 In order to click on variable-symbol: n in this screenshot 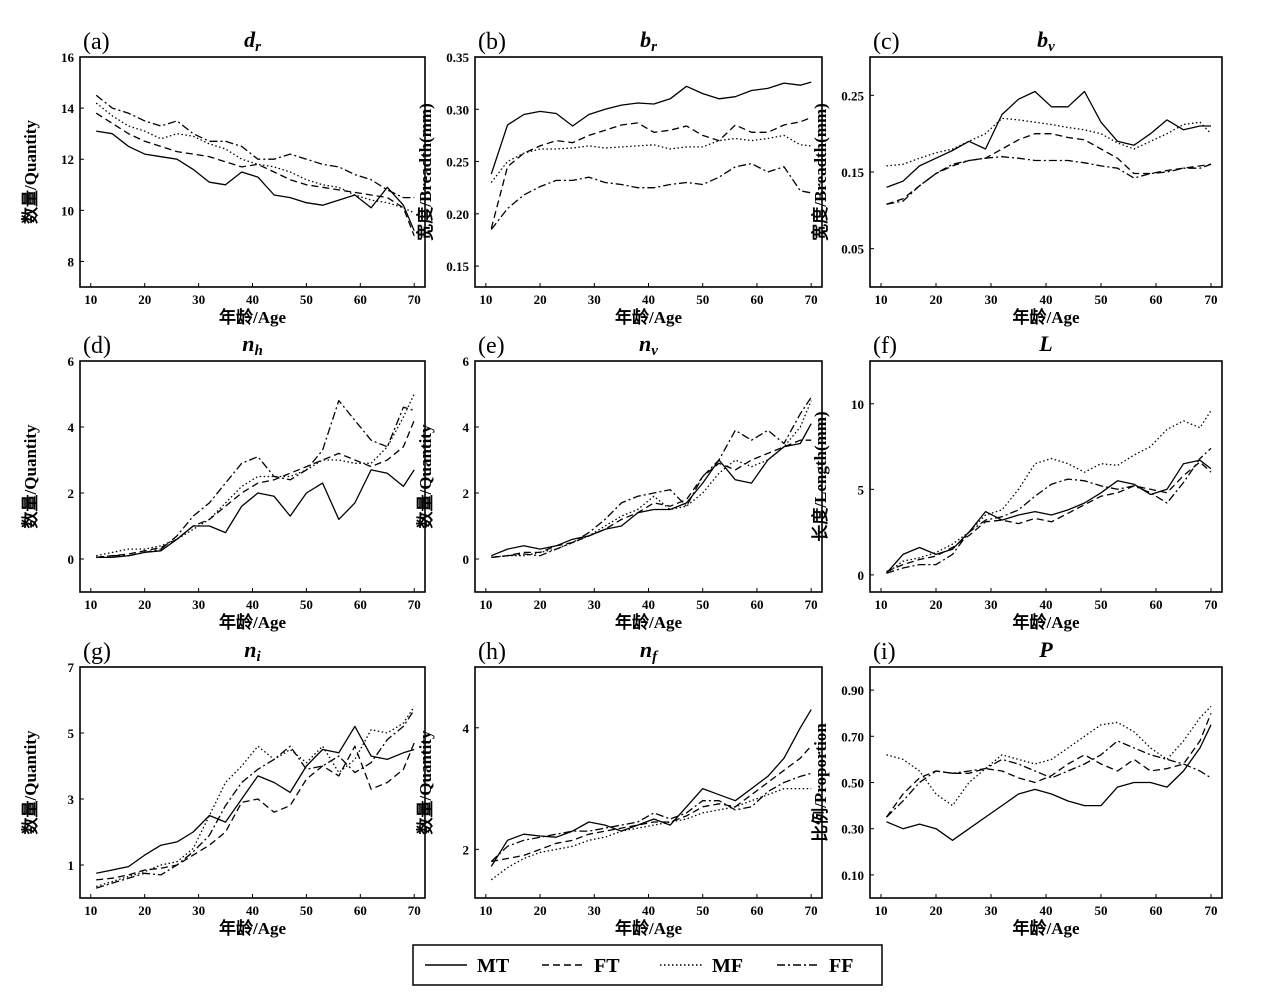, I will do `click(250, 649)`.